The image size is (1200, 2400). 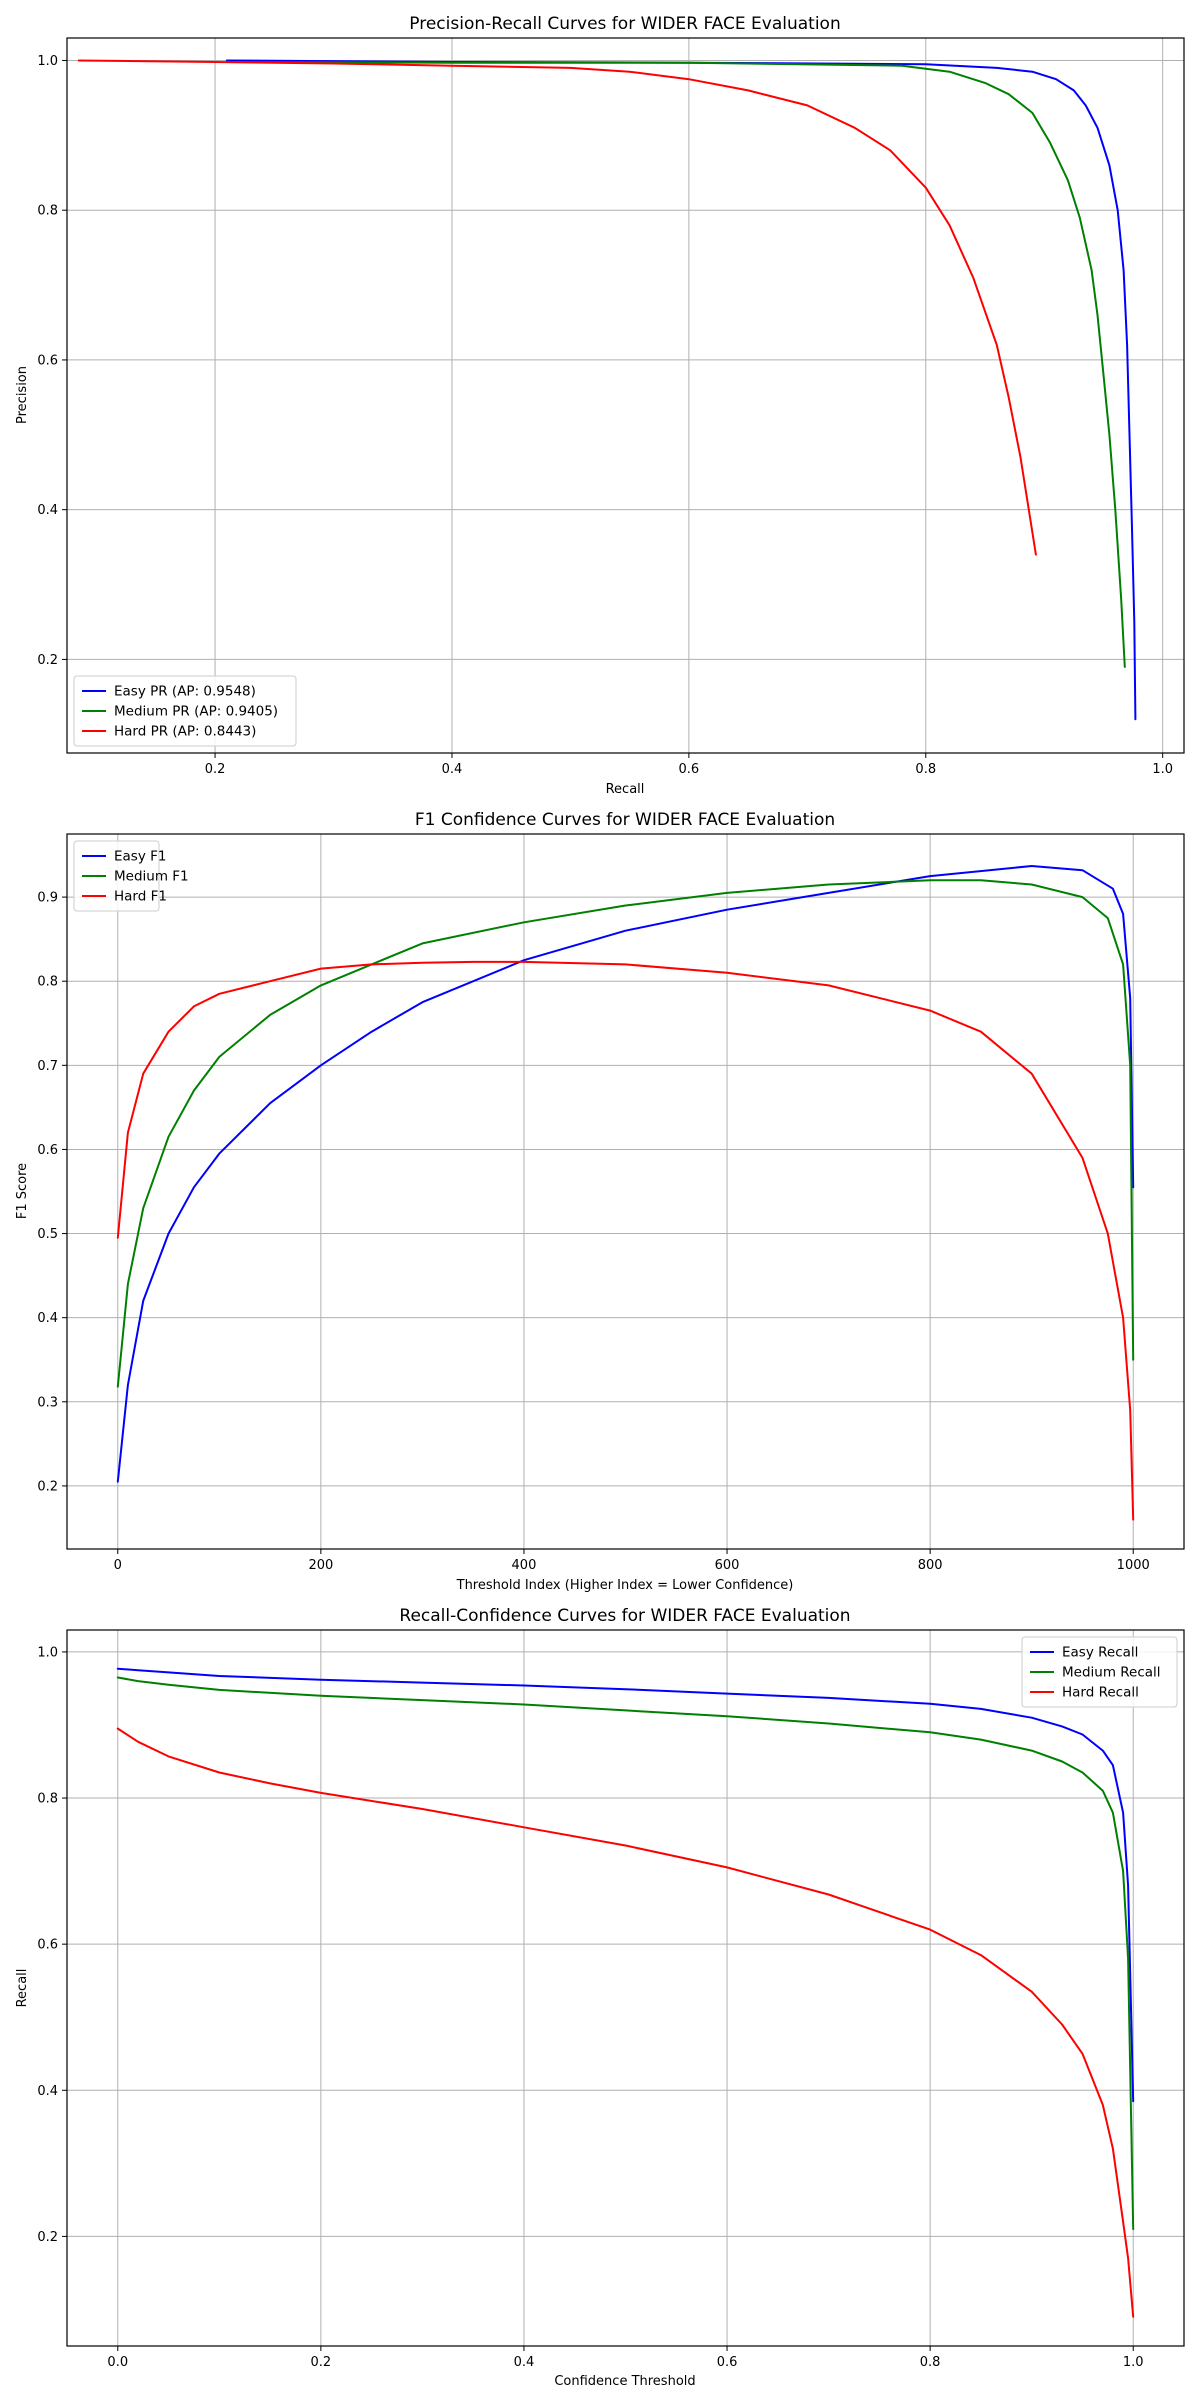 What do you see at coordinates (22, 1191) in the screenshot?
I see `y-axis-label: F1 Score` at bounding box center [22, 1191].